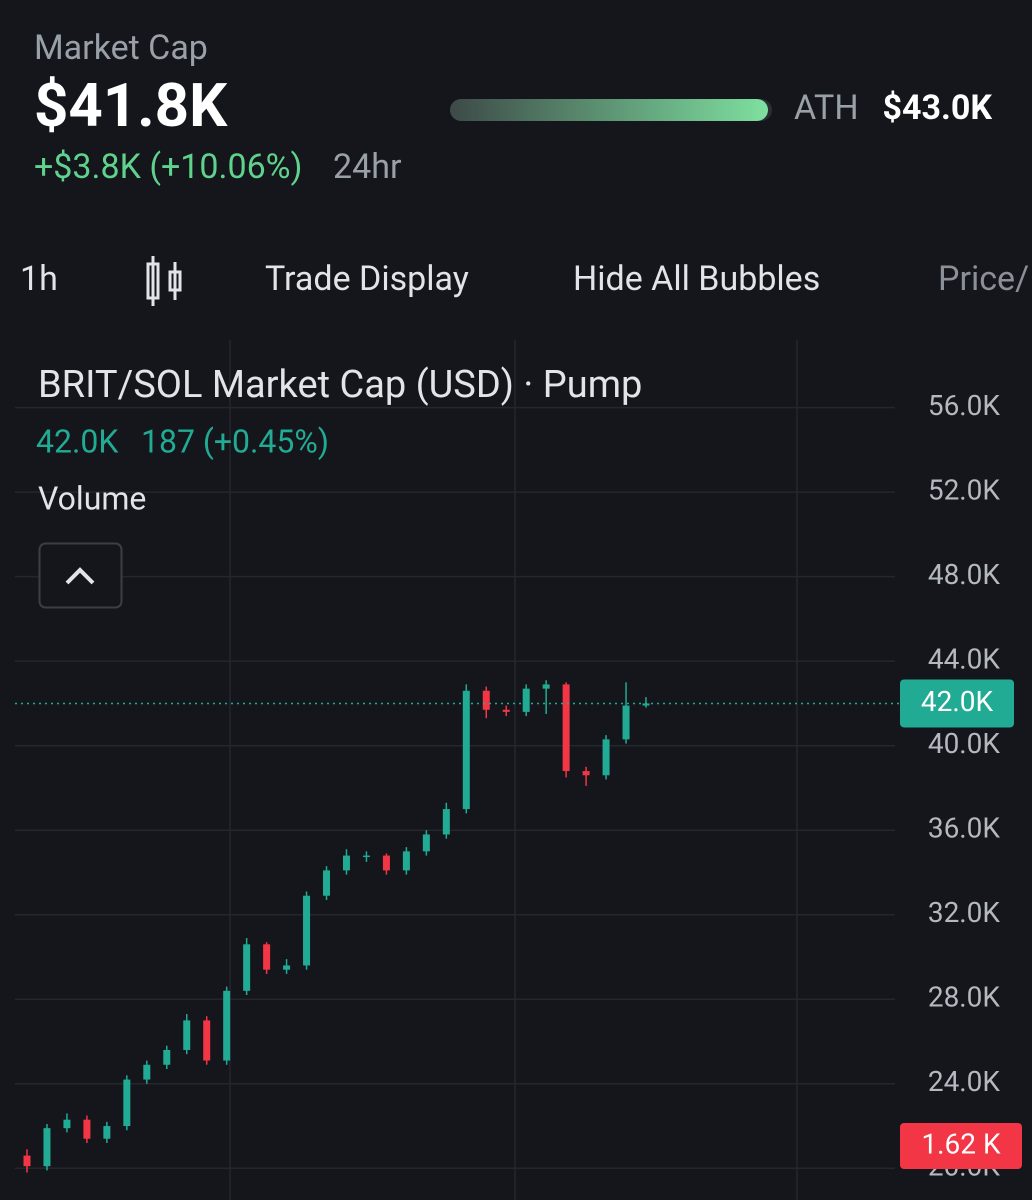  Describe the element at coordinates (609, 110) in the screenshot. I see `ath-progress` at that location.